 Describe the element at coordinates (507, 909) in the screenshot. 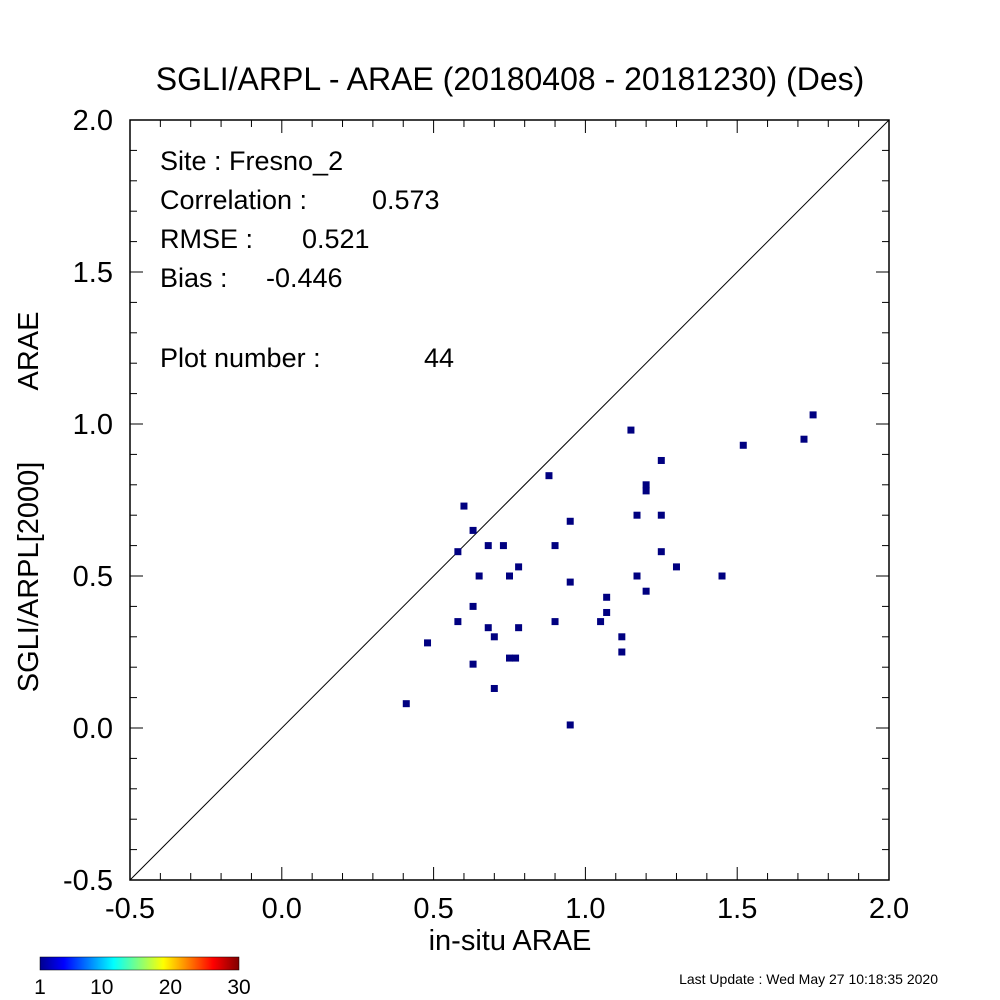

I see `x-axis-tick-labels: -0.5 0.0 0.5 1.0 1.5 2.0` at that location.